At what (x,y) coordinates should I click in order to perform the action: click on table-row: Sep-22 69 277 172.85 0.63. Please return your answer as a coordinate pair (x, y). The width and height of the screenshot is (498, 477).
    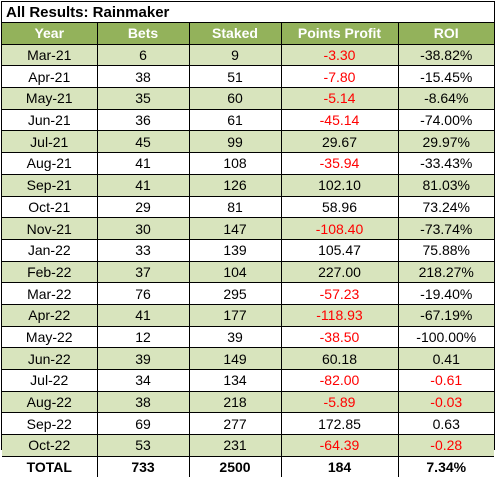
    Looking at the image, I should click on (248, 424).